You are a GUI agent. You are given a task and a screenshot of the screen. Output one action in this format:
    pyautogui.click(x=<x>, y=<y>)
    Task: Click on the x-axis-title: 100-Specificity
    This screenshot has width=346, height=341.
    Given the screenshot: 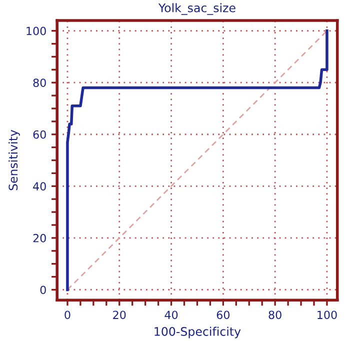 What is the action you would take?
    pyautogui.click(x=197, y=332)
    